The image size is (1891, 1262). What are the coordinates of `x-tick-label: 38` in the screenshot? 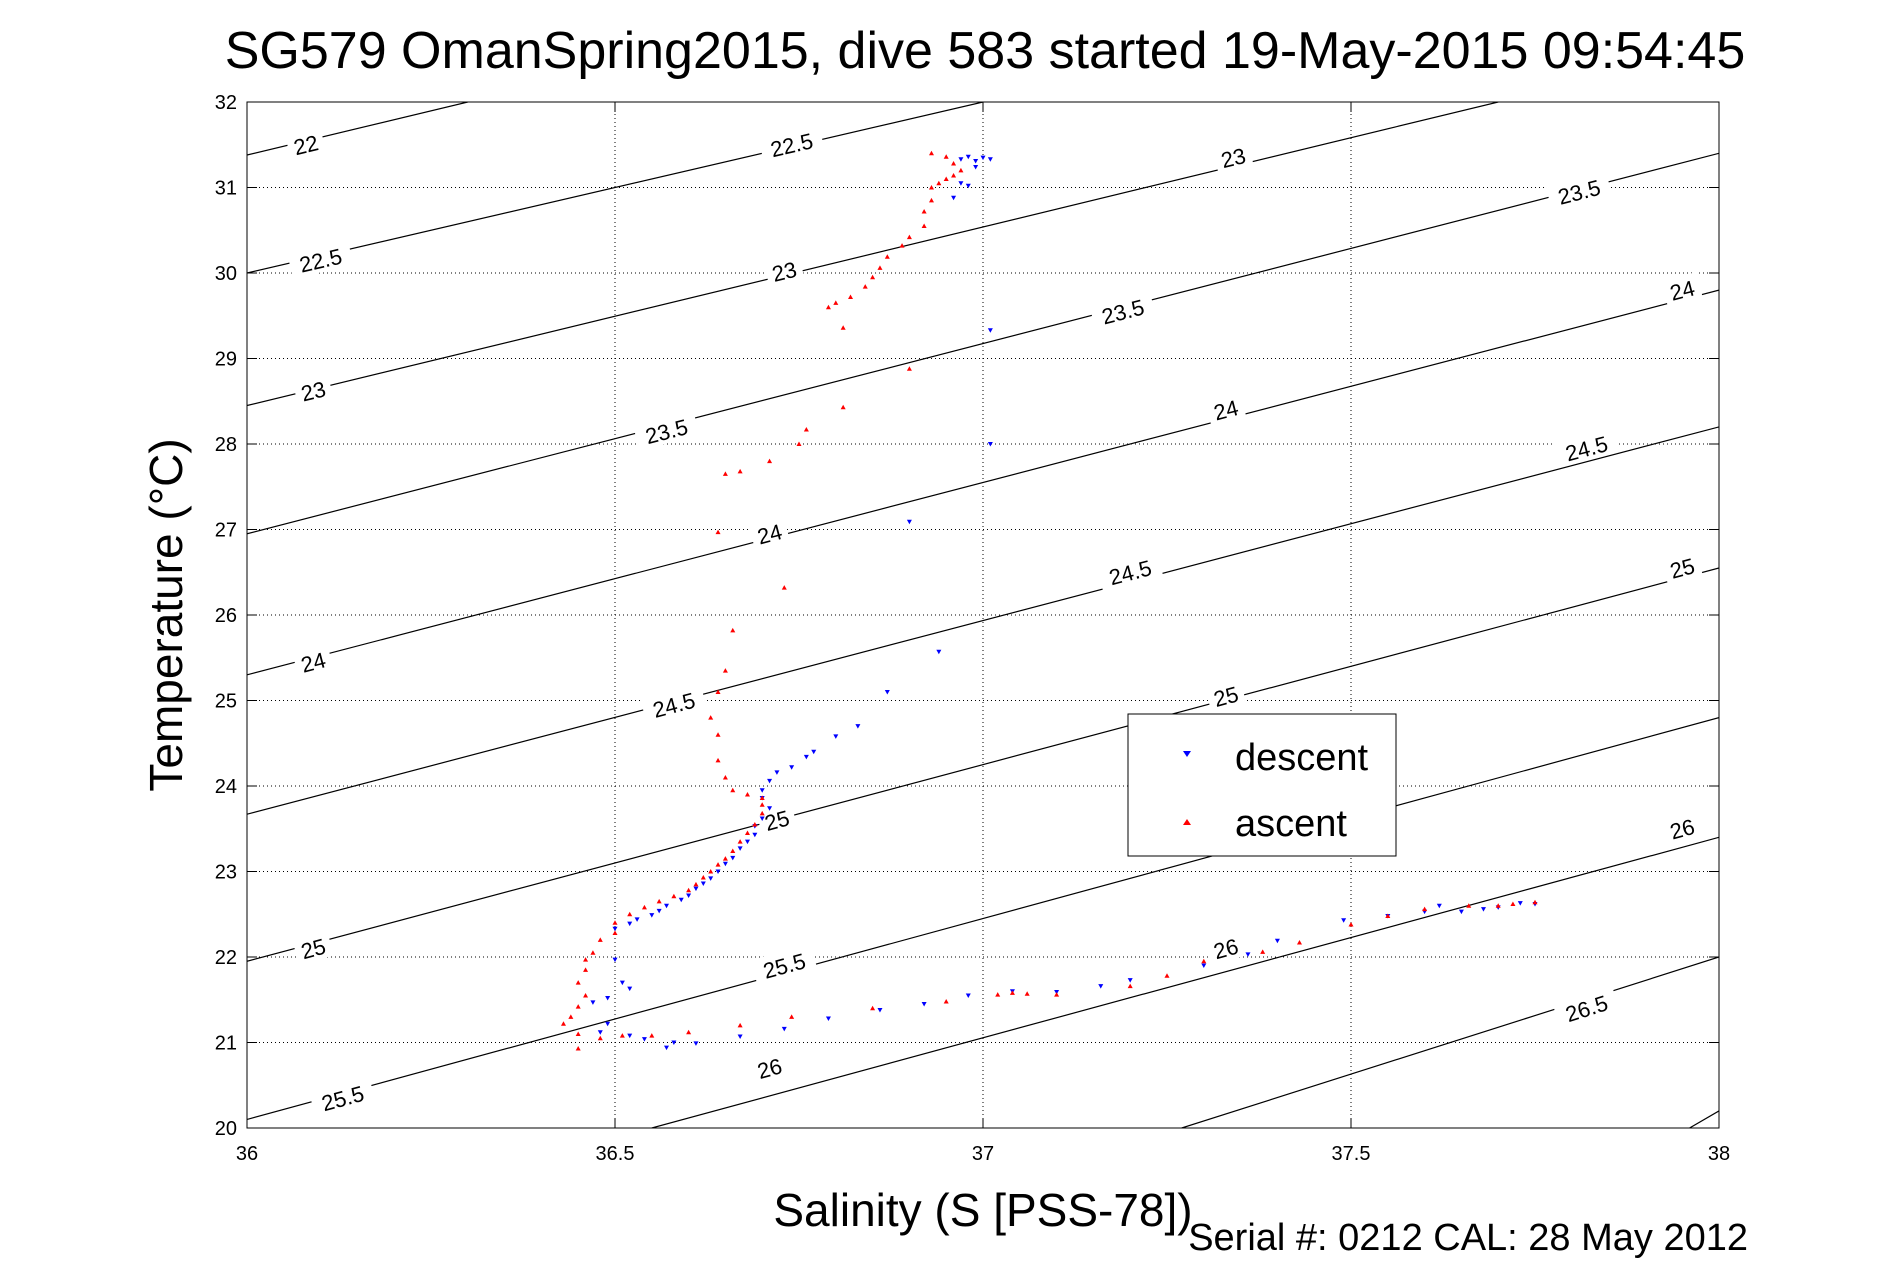 It's located at (1719, 1154).